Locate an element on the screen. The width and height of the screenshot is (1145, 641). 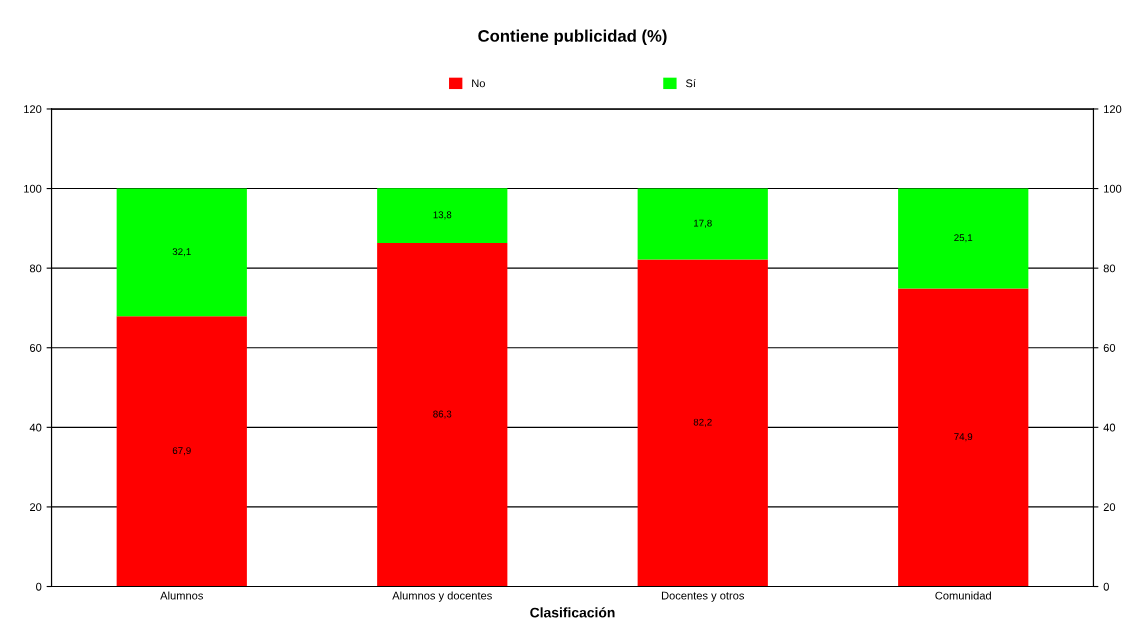
data-label: 17,8 is located at coordinates (703, 223).